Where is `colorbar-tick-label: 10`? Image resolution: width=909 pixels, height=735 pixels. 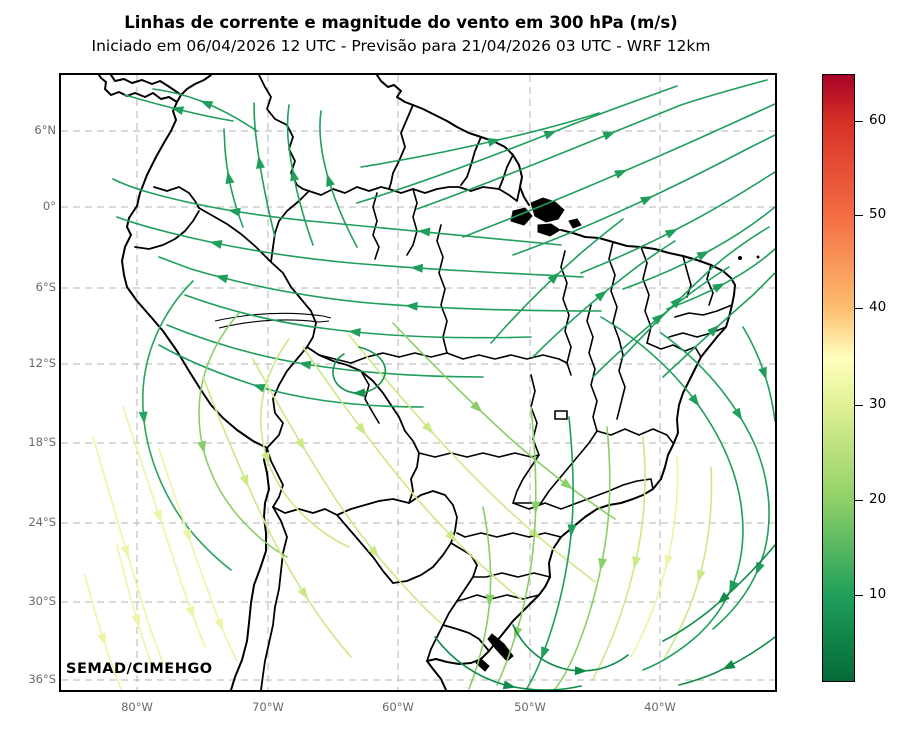 colorbar-tick-label: 10 is located at coordinates (878, 594).